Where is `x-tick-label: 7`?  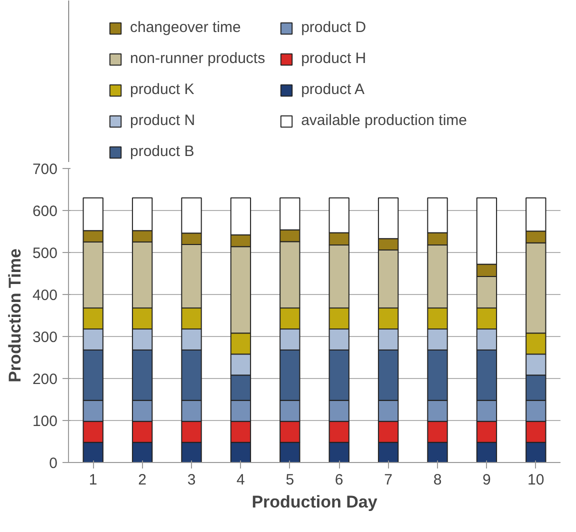
x-tick-label: 7 is located at coordinates (388, 480).